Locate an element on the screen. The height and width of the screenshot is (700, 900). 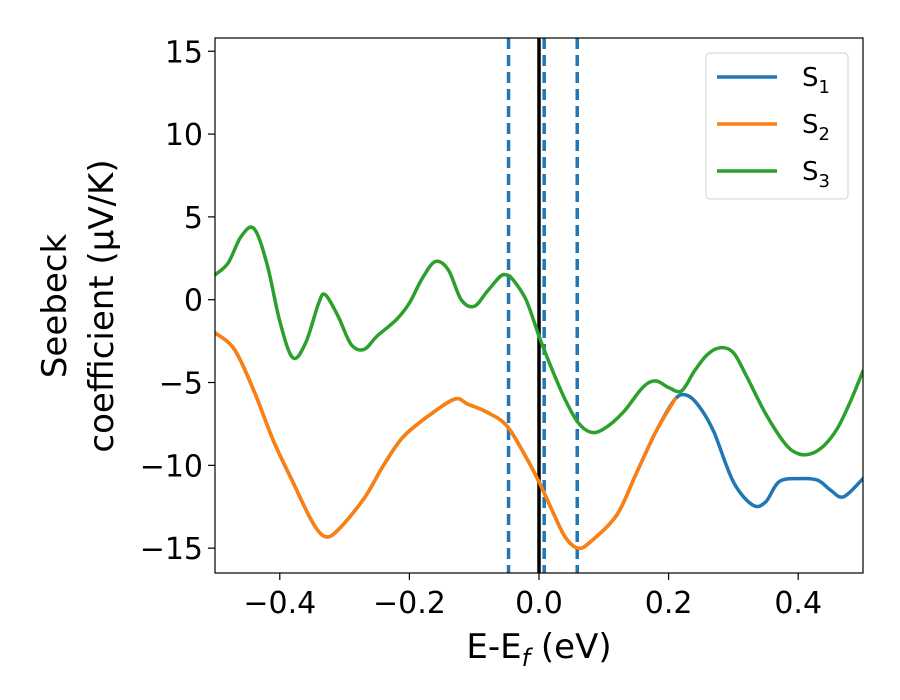
y-tick-label: 15 is located at coordinates (184, 52).